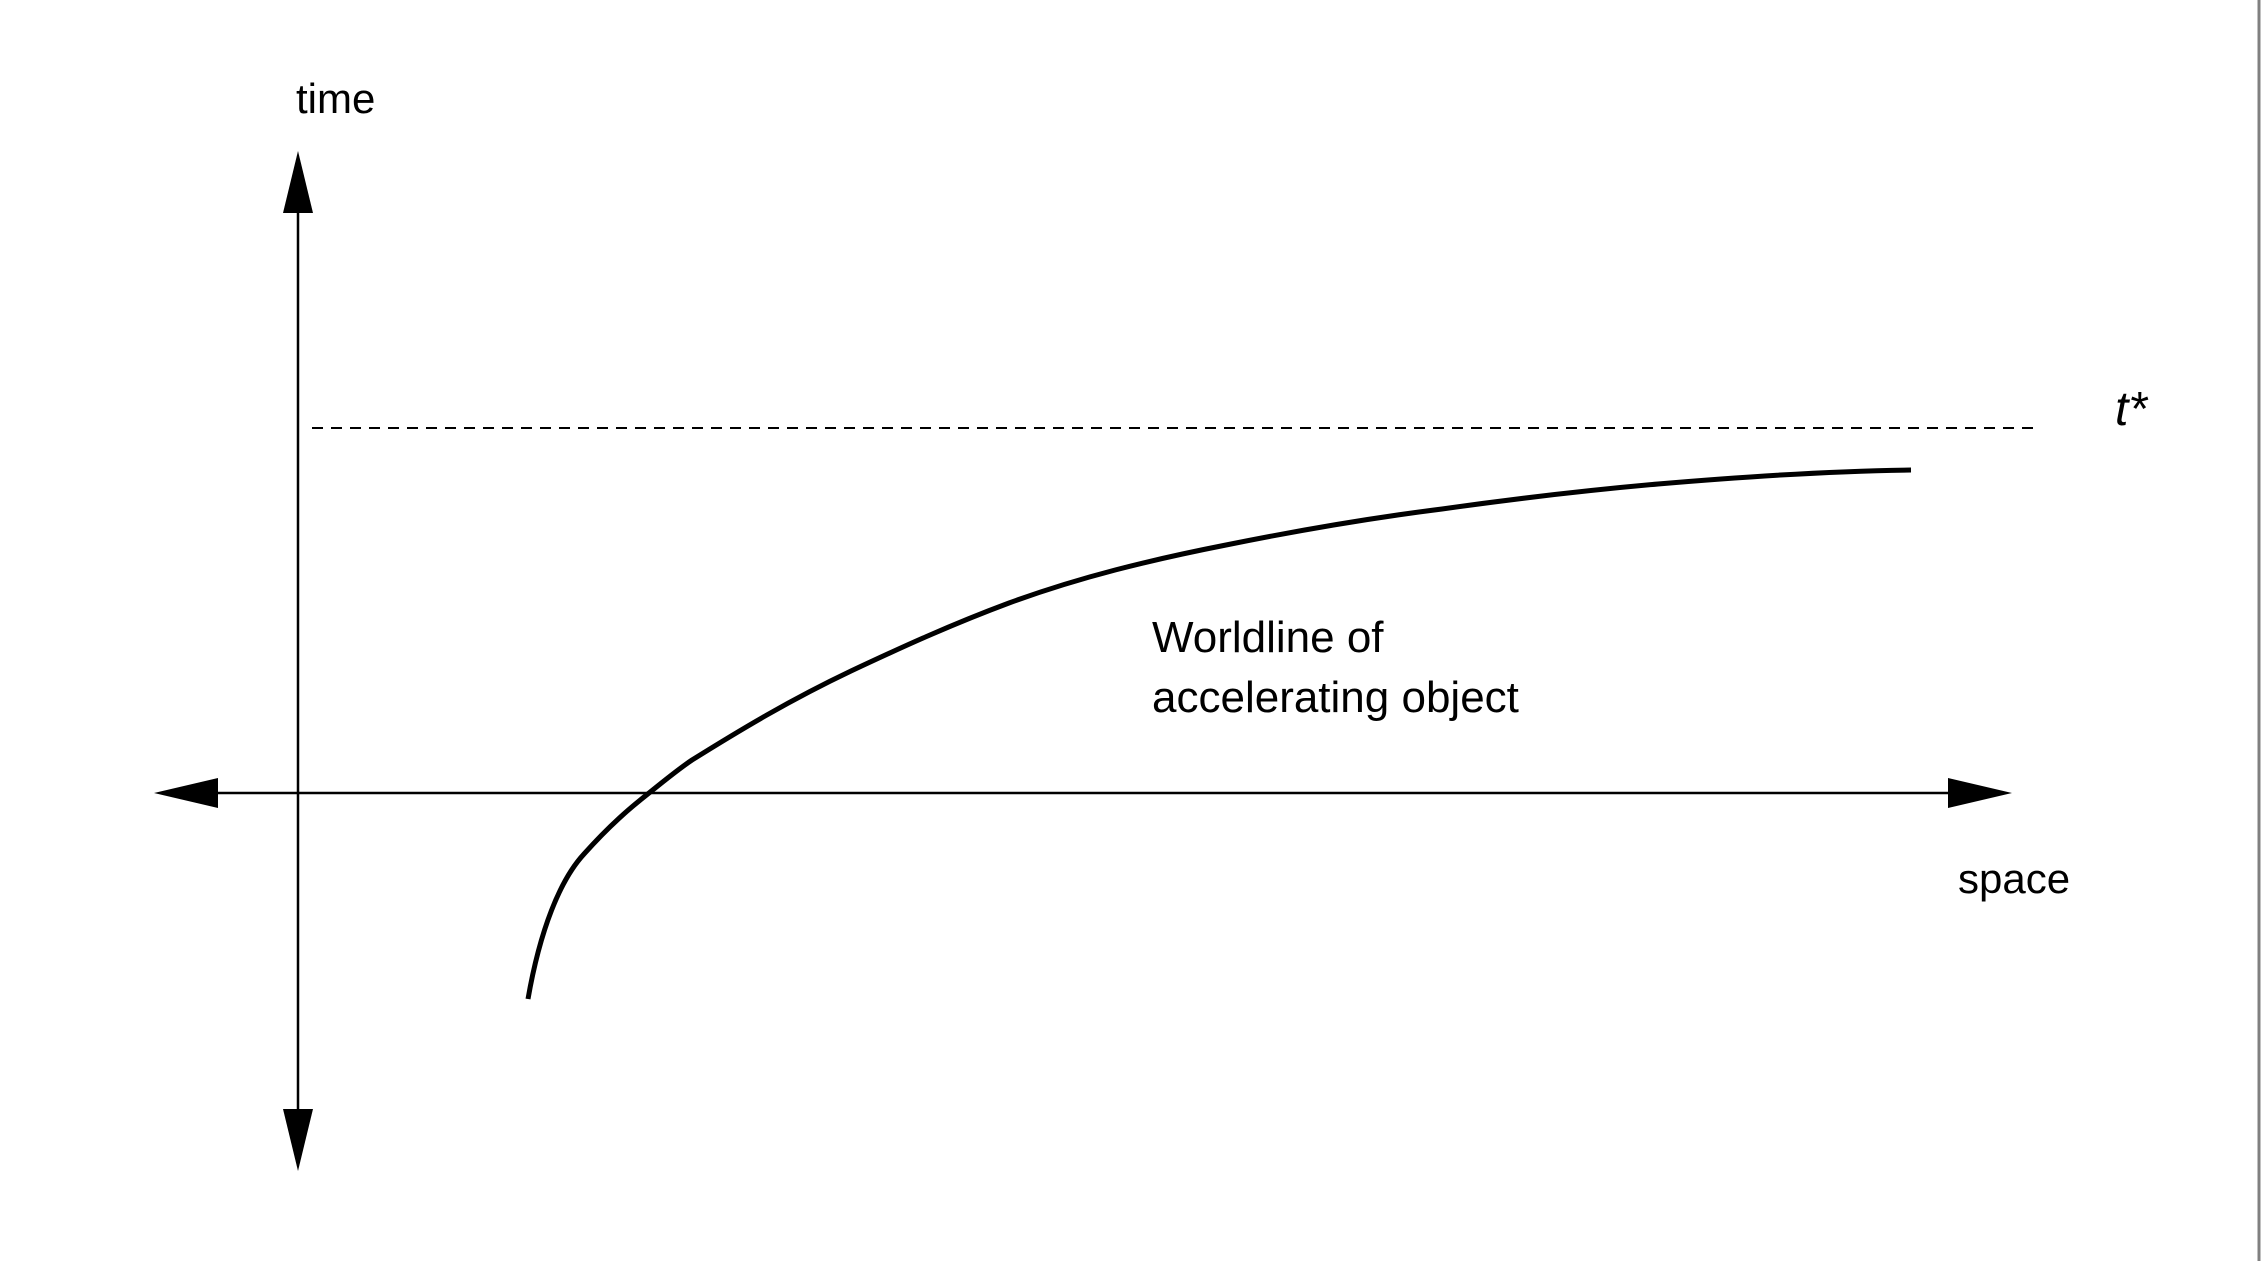 The height and width of the screenshot is (1261, 2261). Describe the element at coordinates (335, 98) in the screenshot. I see `time-axis-label: time` at that location.